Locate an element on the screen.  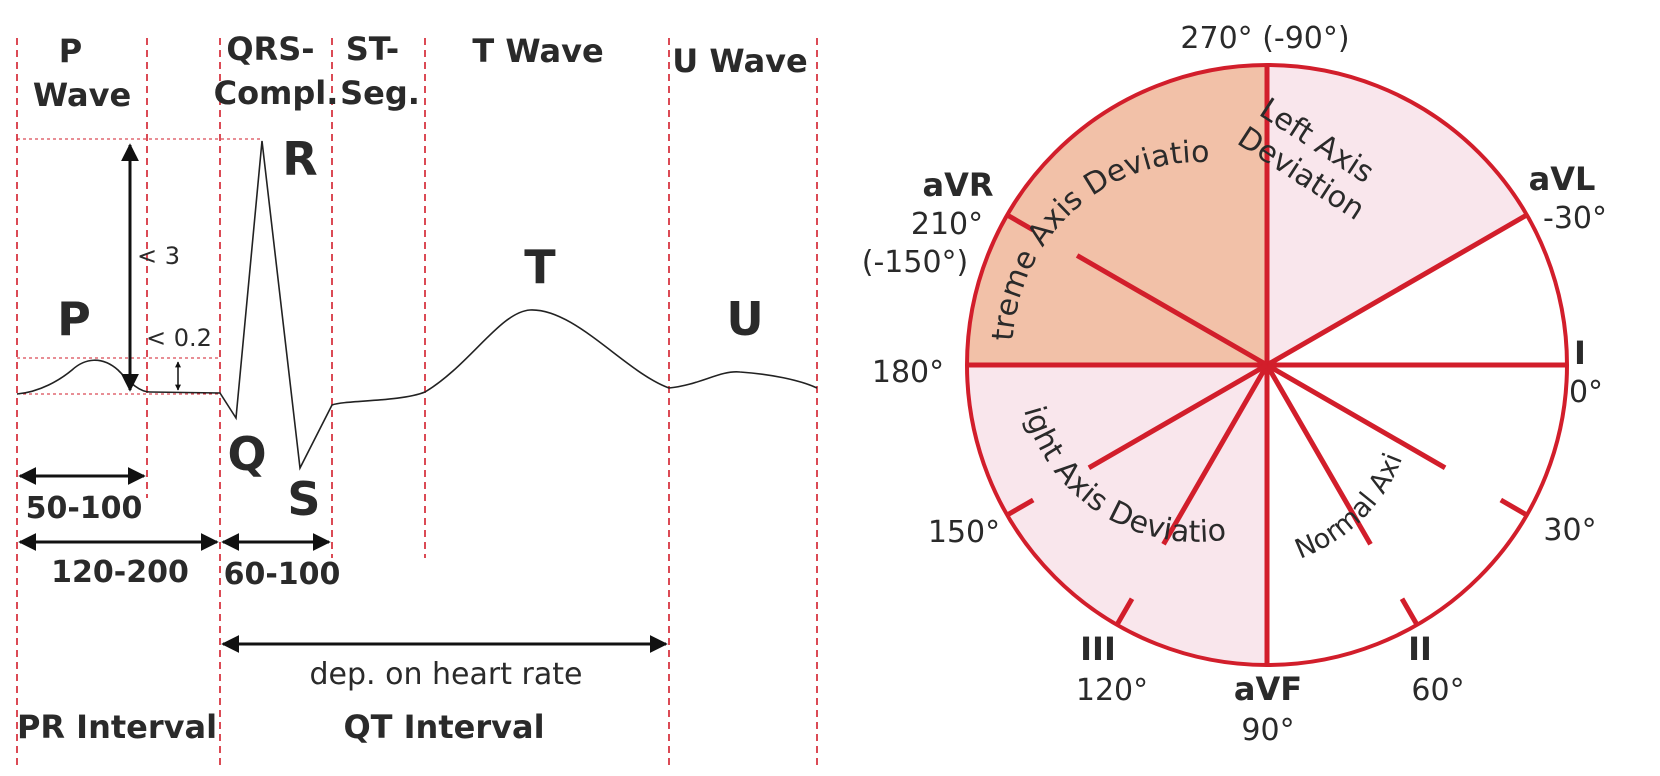
lead-avf: aVF is located at coordinates (1268, 689).